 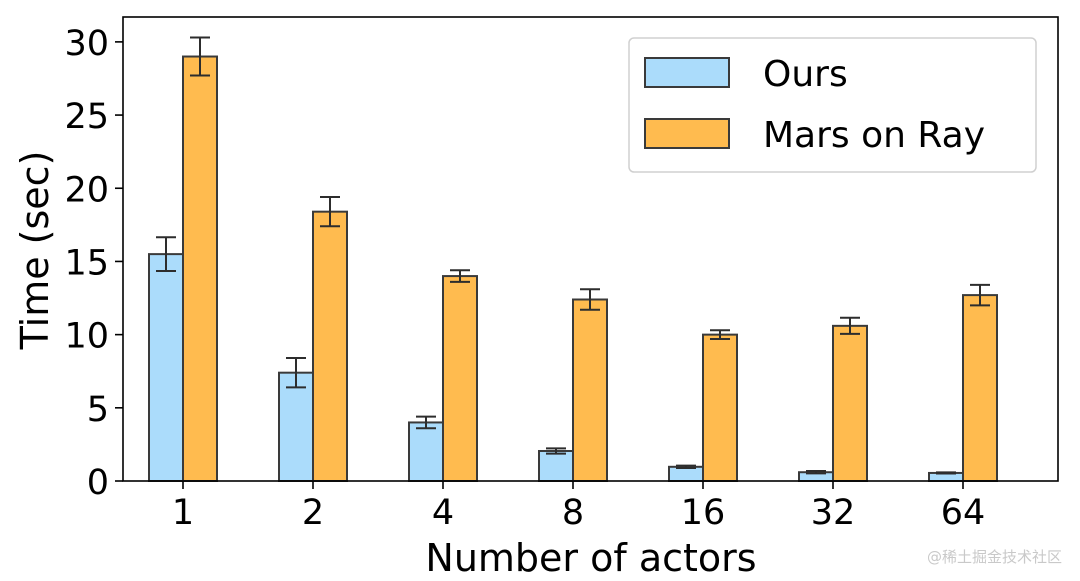 I want to click on y-tick-label: 25, so click(x=86, y=117).